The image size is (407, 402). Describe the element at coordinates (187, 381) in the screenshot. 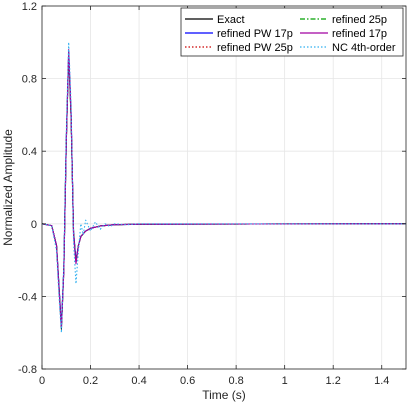

I see `x-tick-label: 0.6` at that location.